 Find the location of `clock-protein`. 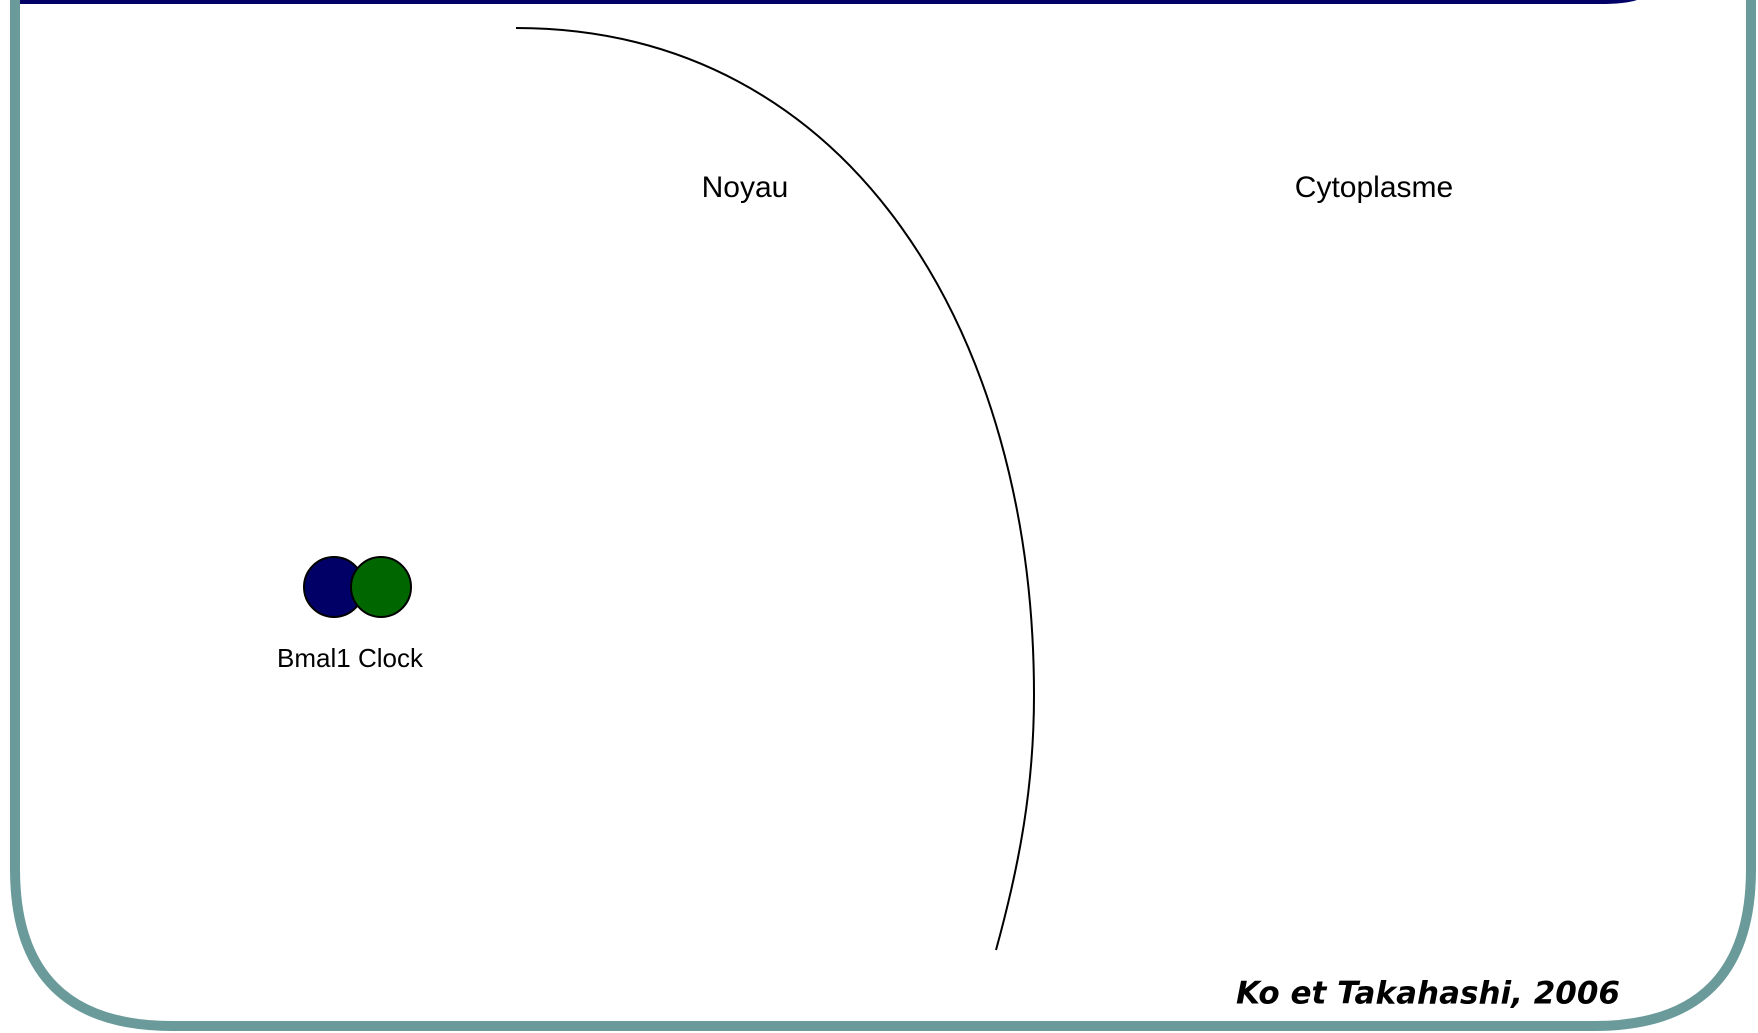

clock-protein is located at coordinates (381, 587).